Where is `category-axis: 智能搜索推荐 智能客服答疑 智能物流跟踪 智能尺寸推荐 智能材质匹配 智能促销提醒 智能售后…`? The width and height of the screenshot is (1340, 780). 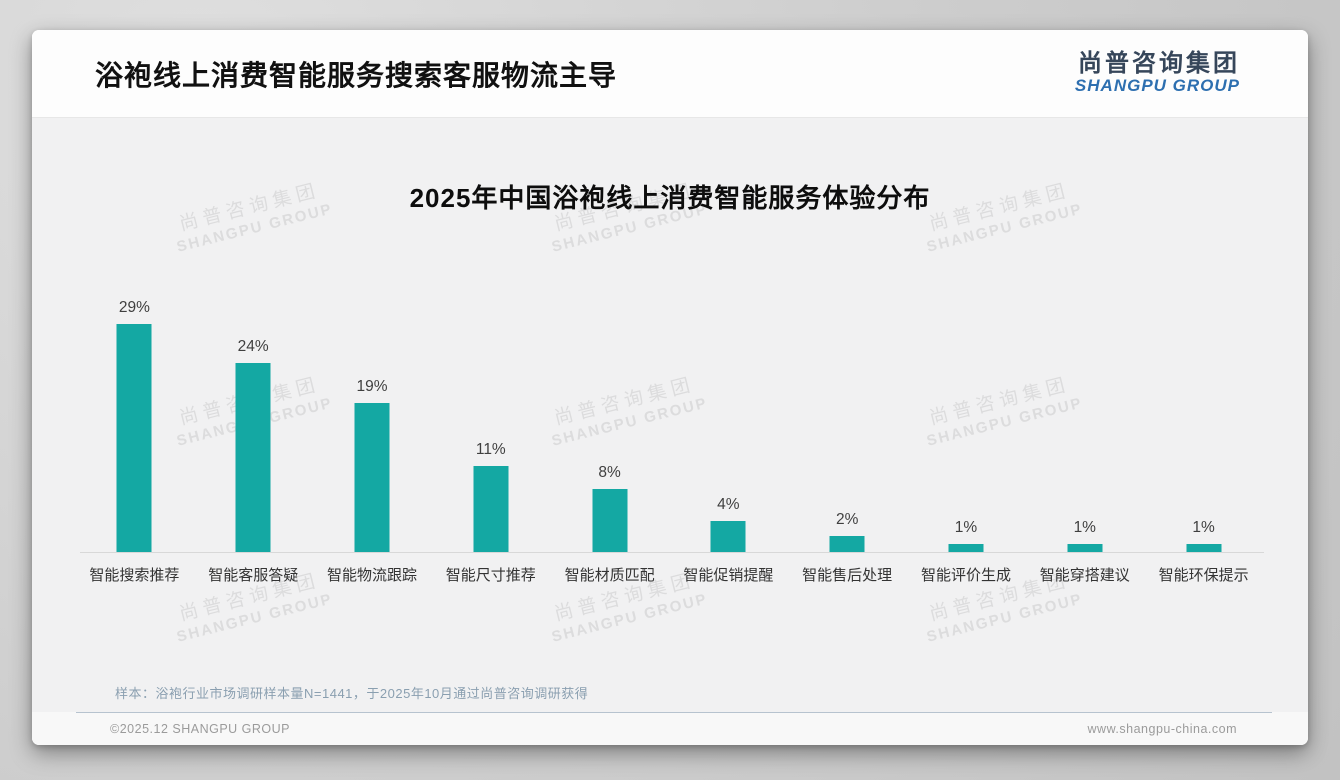
category-axis: 智能搜索推荐 智能客服答疑 智能物流跟踪 智能尺寸推荐 智能材质匹配 智能促销提醒 智能售后… is located at coordinates (669, 574).